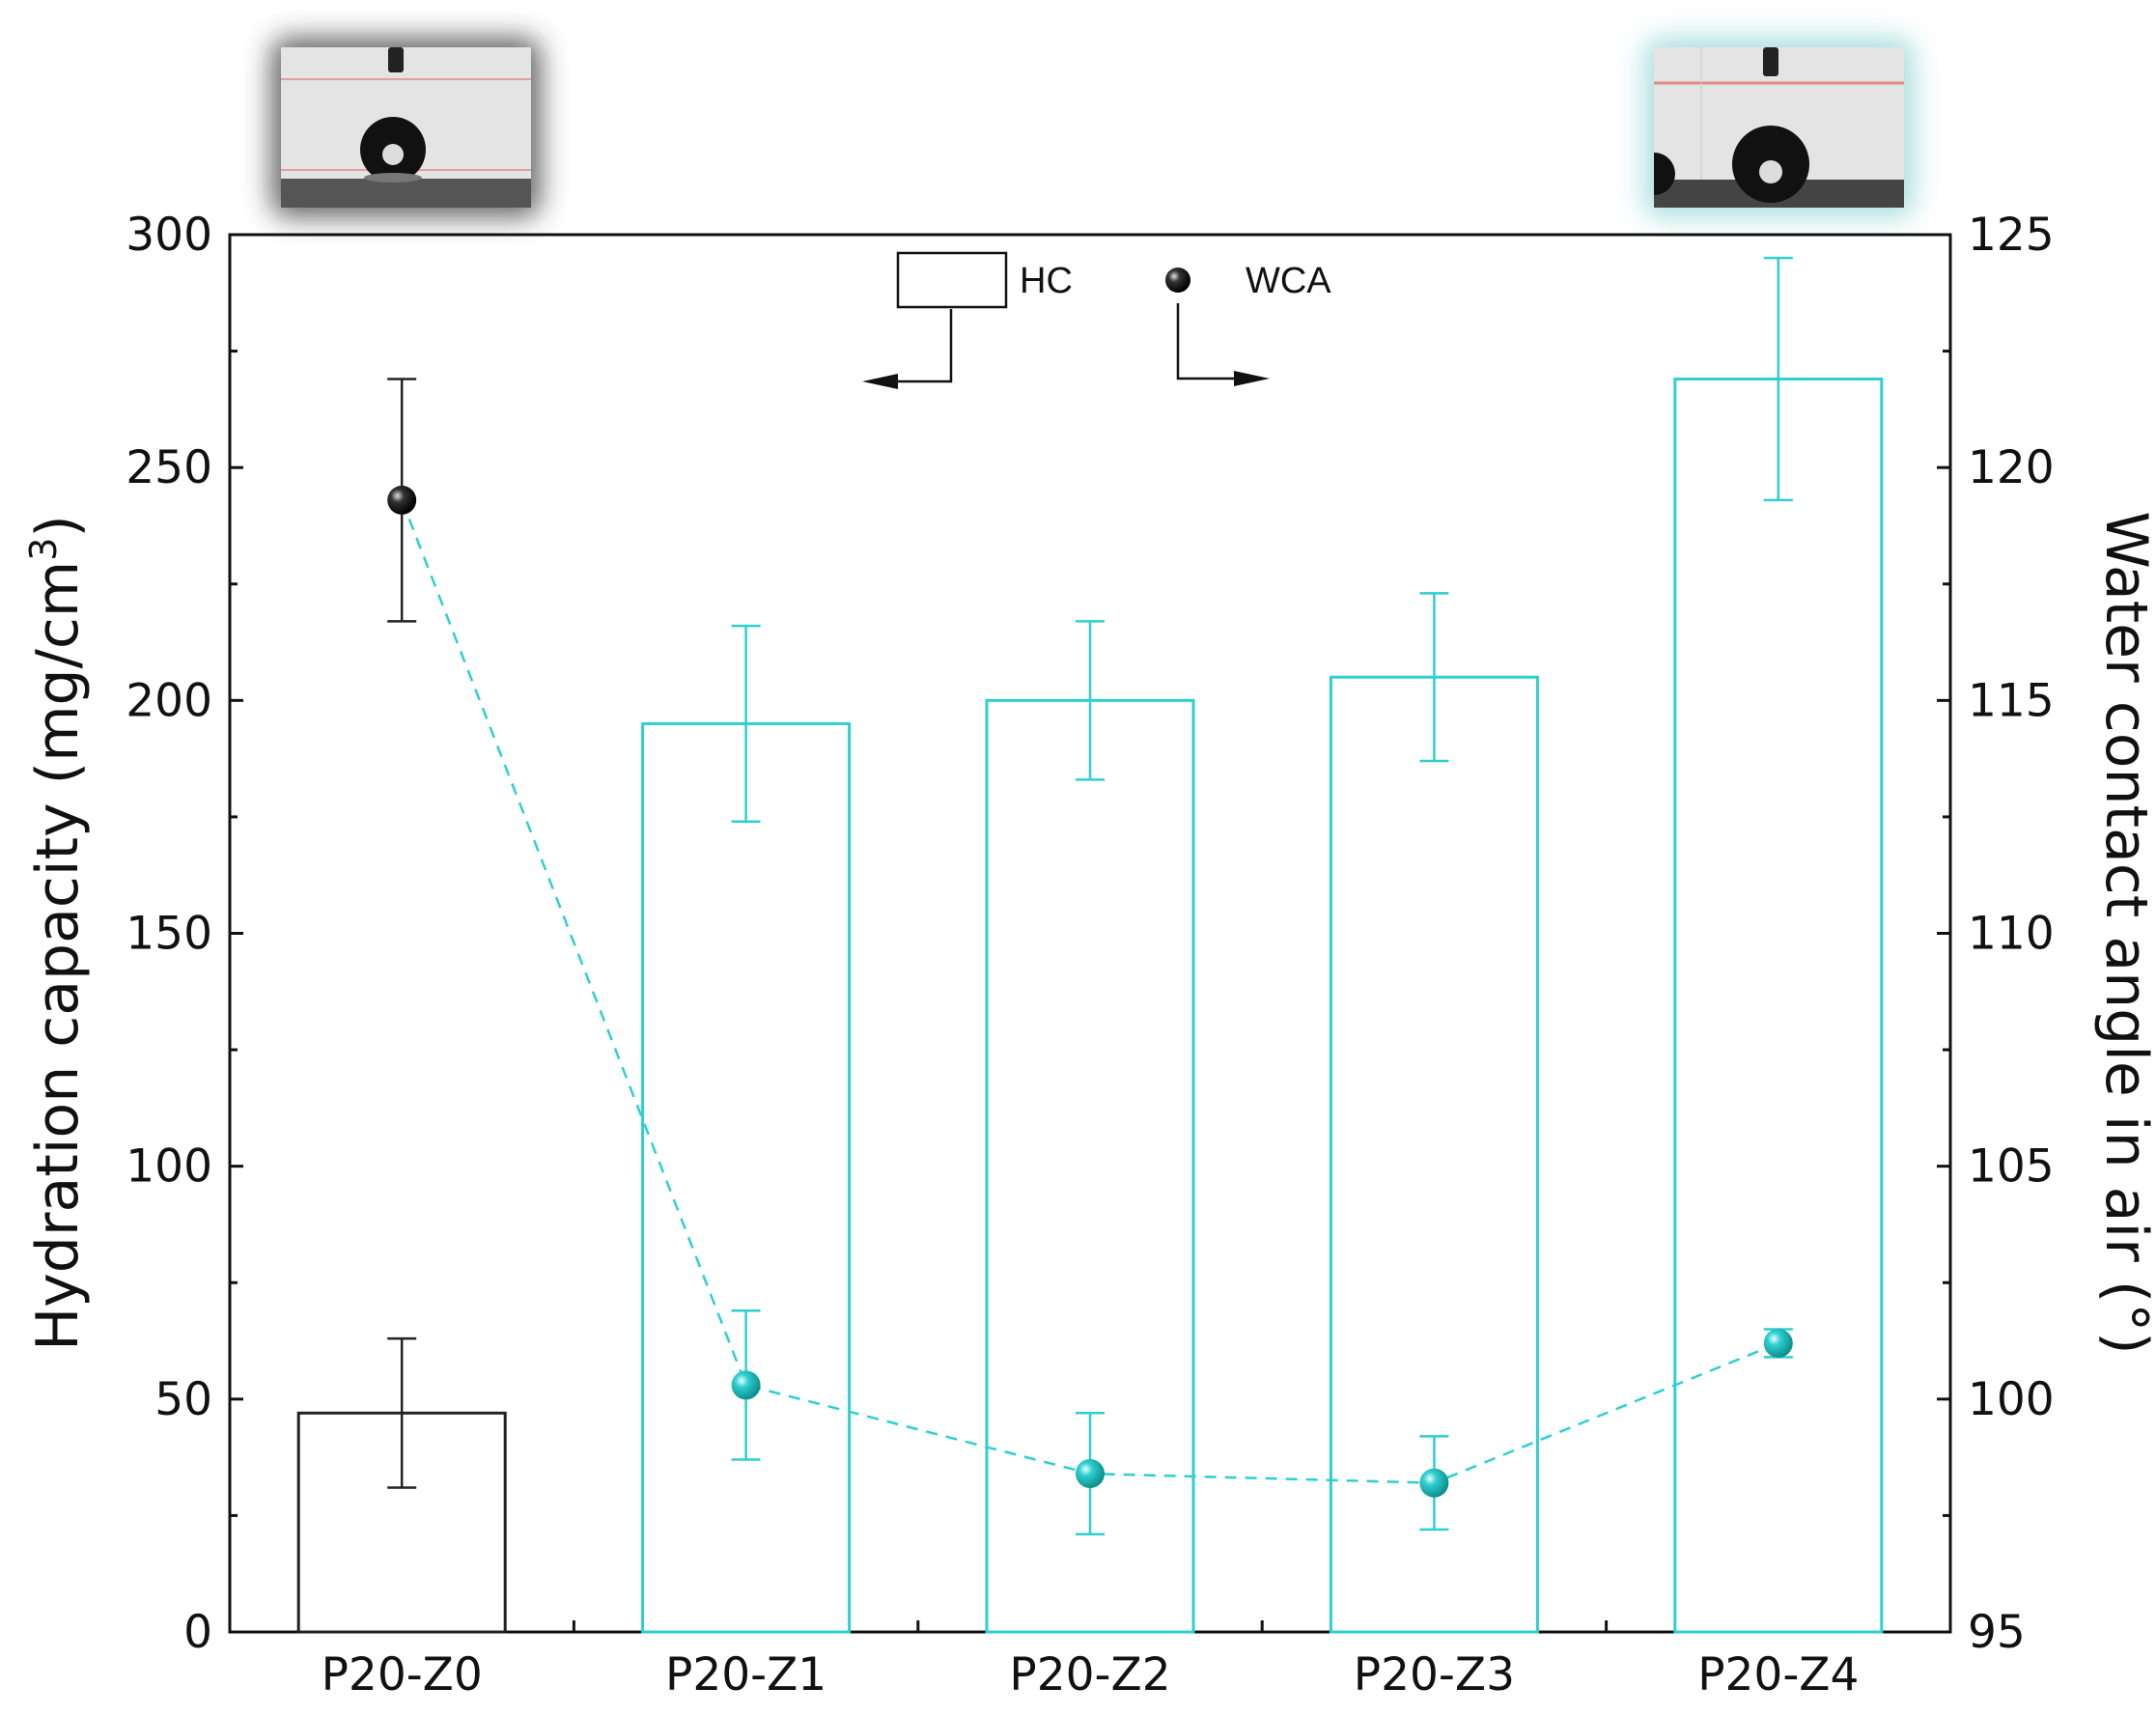 The height and width of the screenshot is (1716, 2156). I want to click on hc-bar-P20-Z4, so click(1779, 1006).